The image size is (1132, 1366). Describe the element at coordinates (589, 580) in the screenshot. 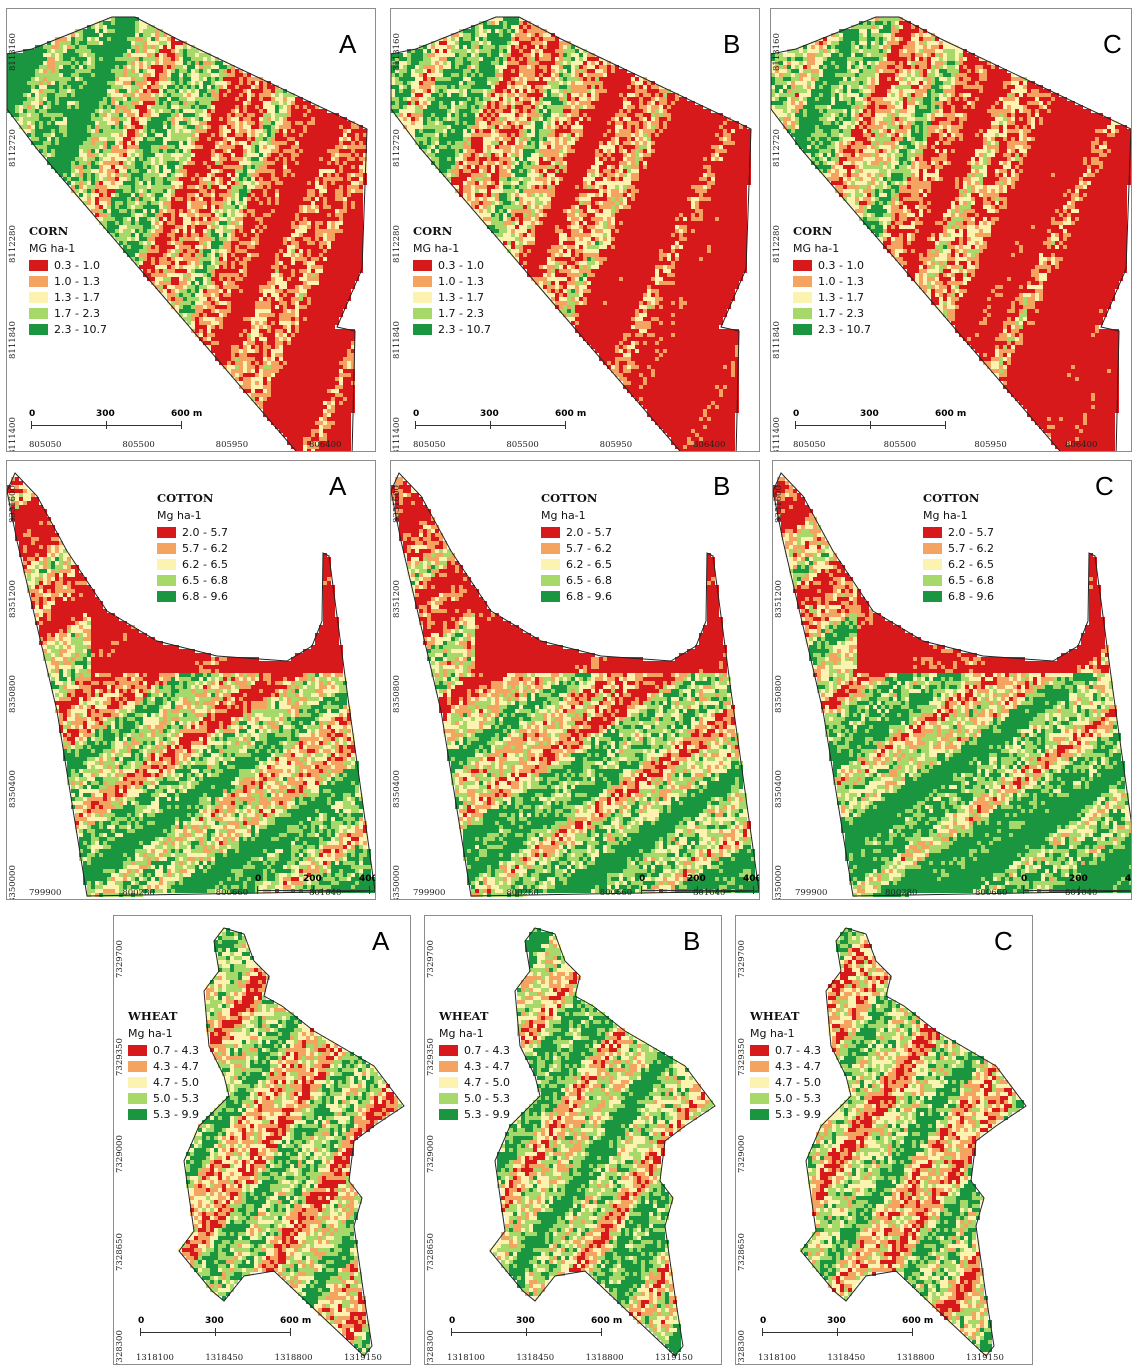

I see `legend-range: 6.5 - 6.8` at that location.